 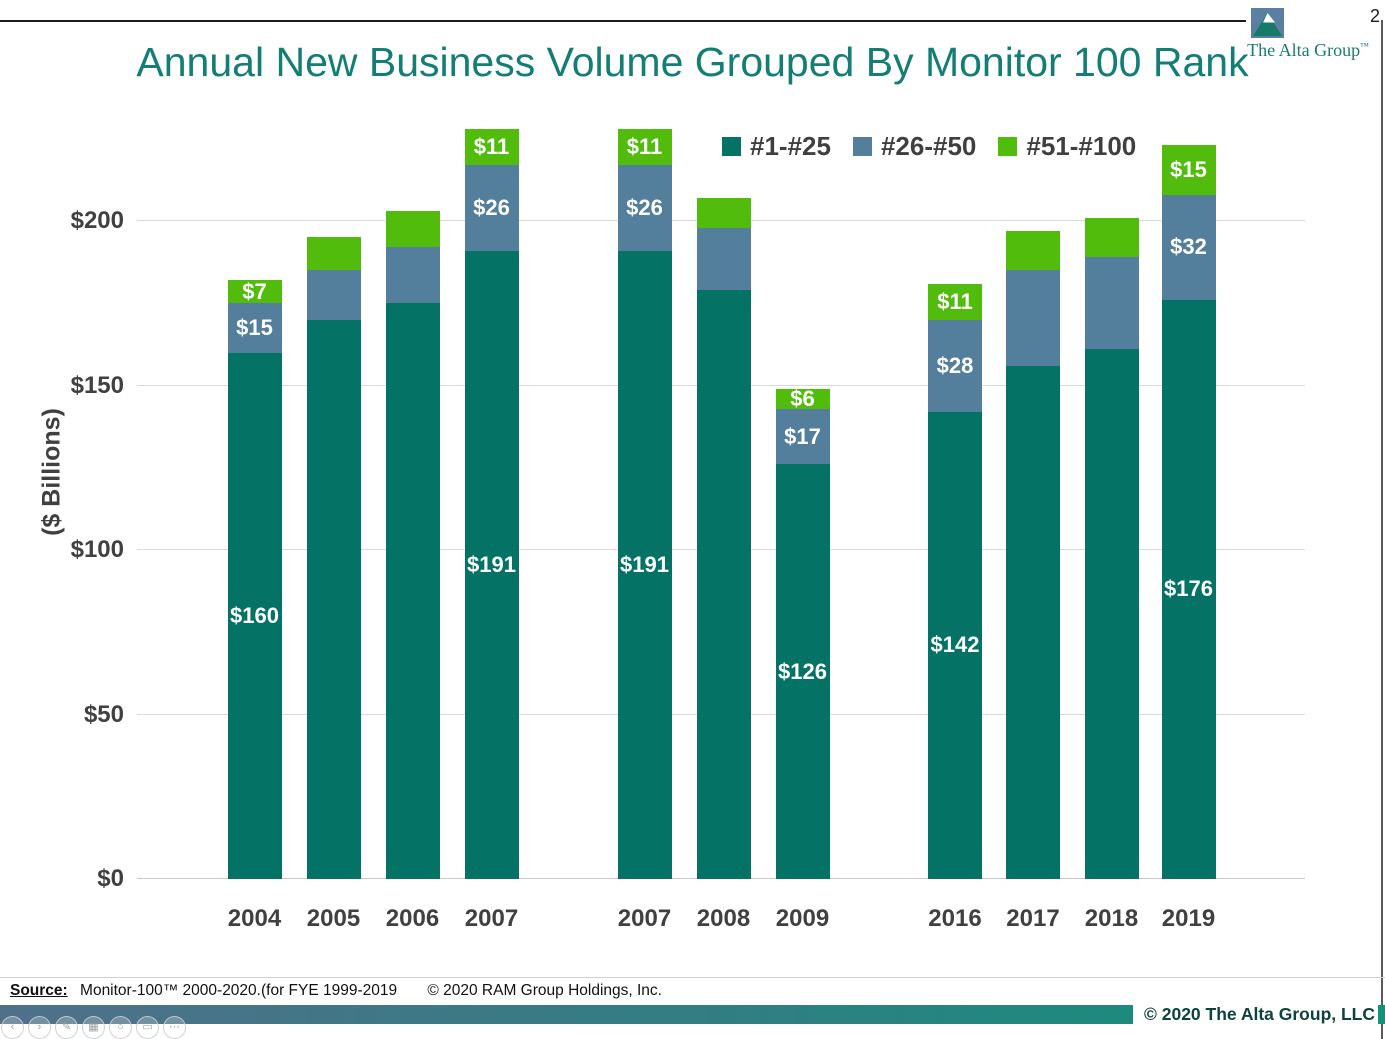 I want to click on y-tick-label-100: $100, so click(x=97, y=549).